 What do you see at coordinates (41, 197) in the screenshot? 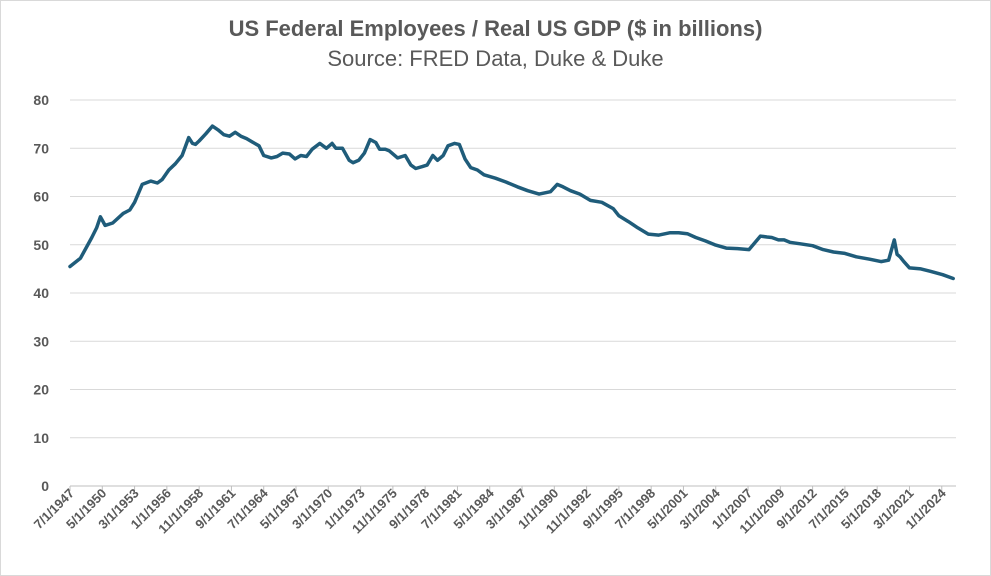
I see `y-tick-label: 60` at bounding box center [41, 197].